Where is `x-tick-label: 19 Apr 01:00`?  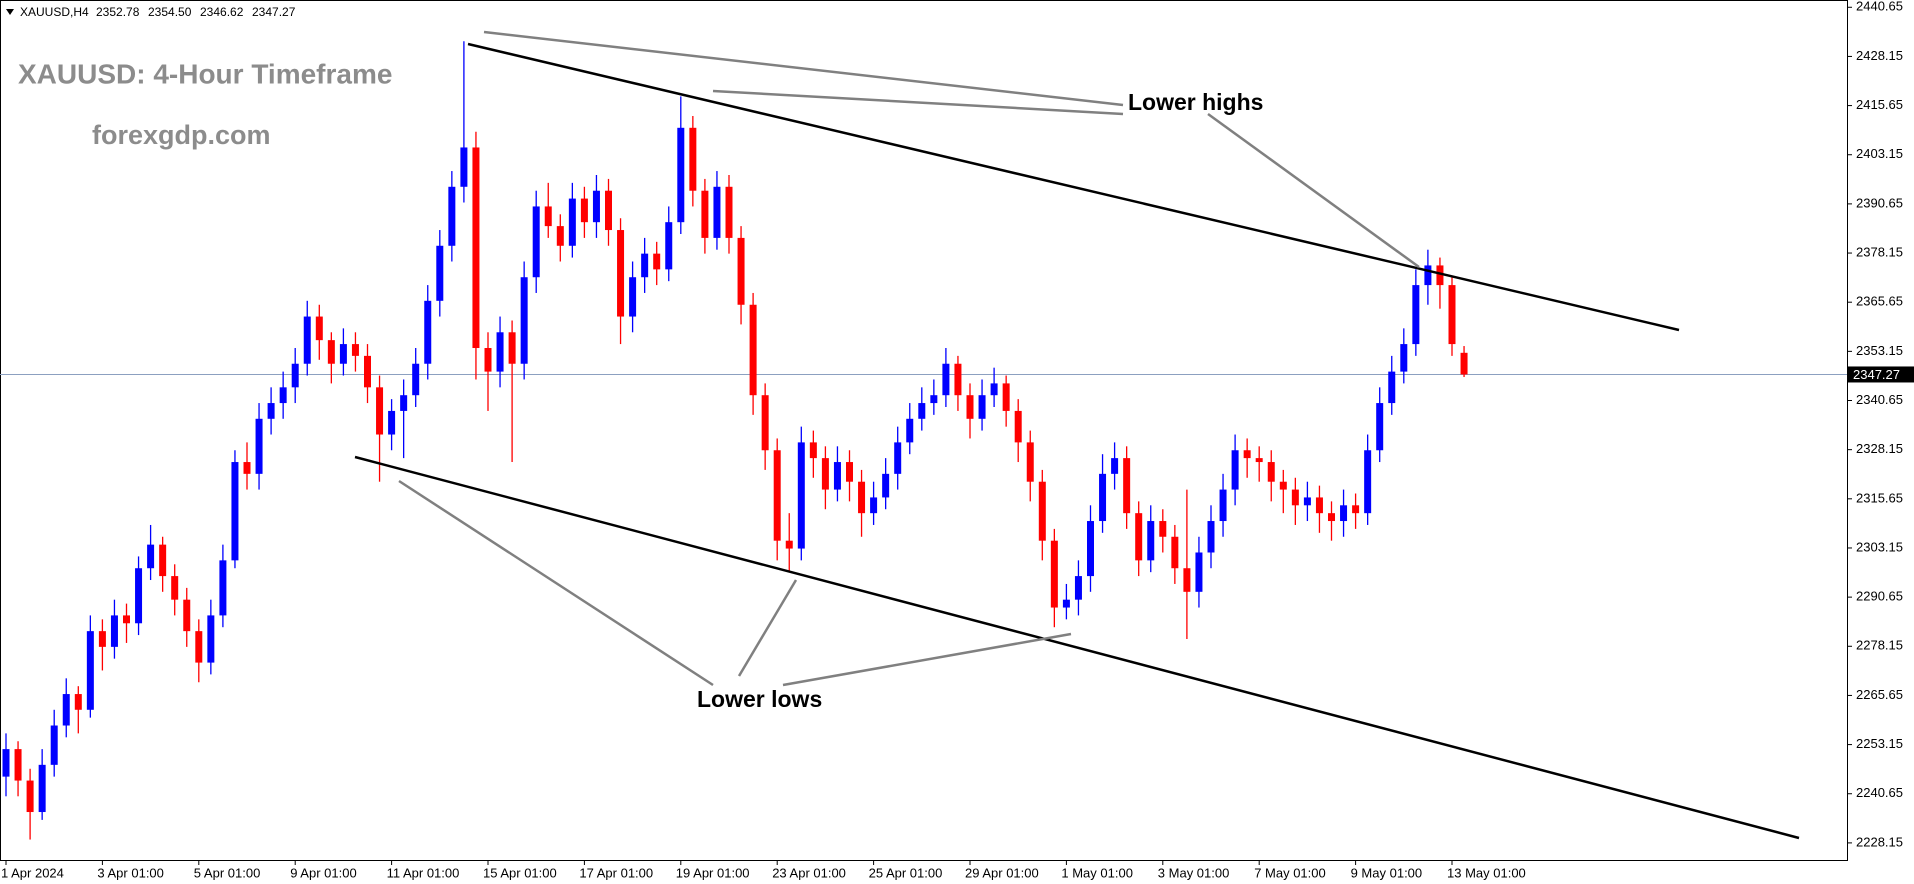 x-tick-label: 19 Apr 01:00 is located at coordinates (713, 872).